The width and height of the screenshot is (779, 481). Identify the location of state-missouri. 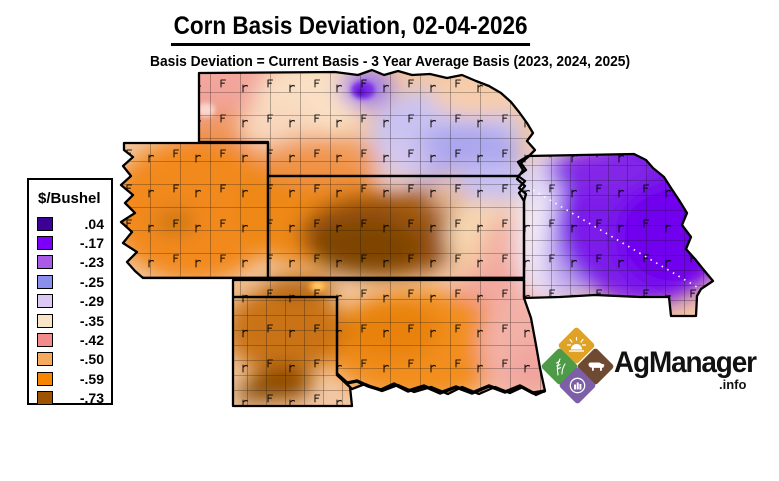
(615, 235).